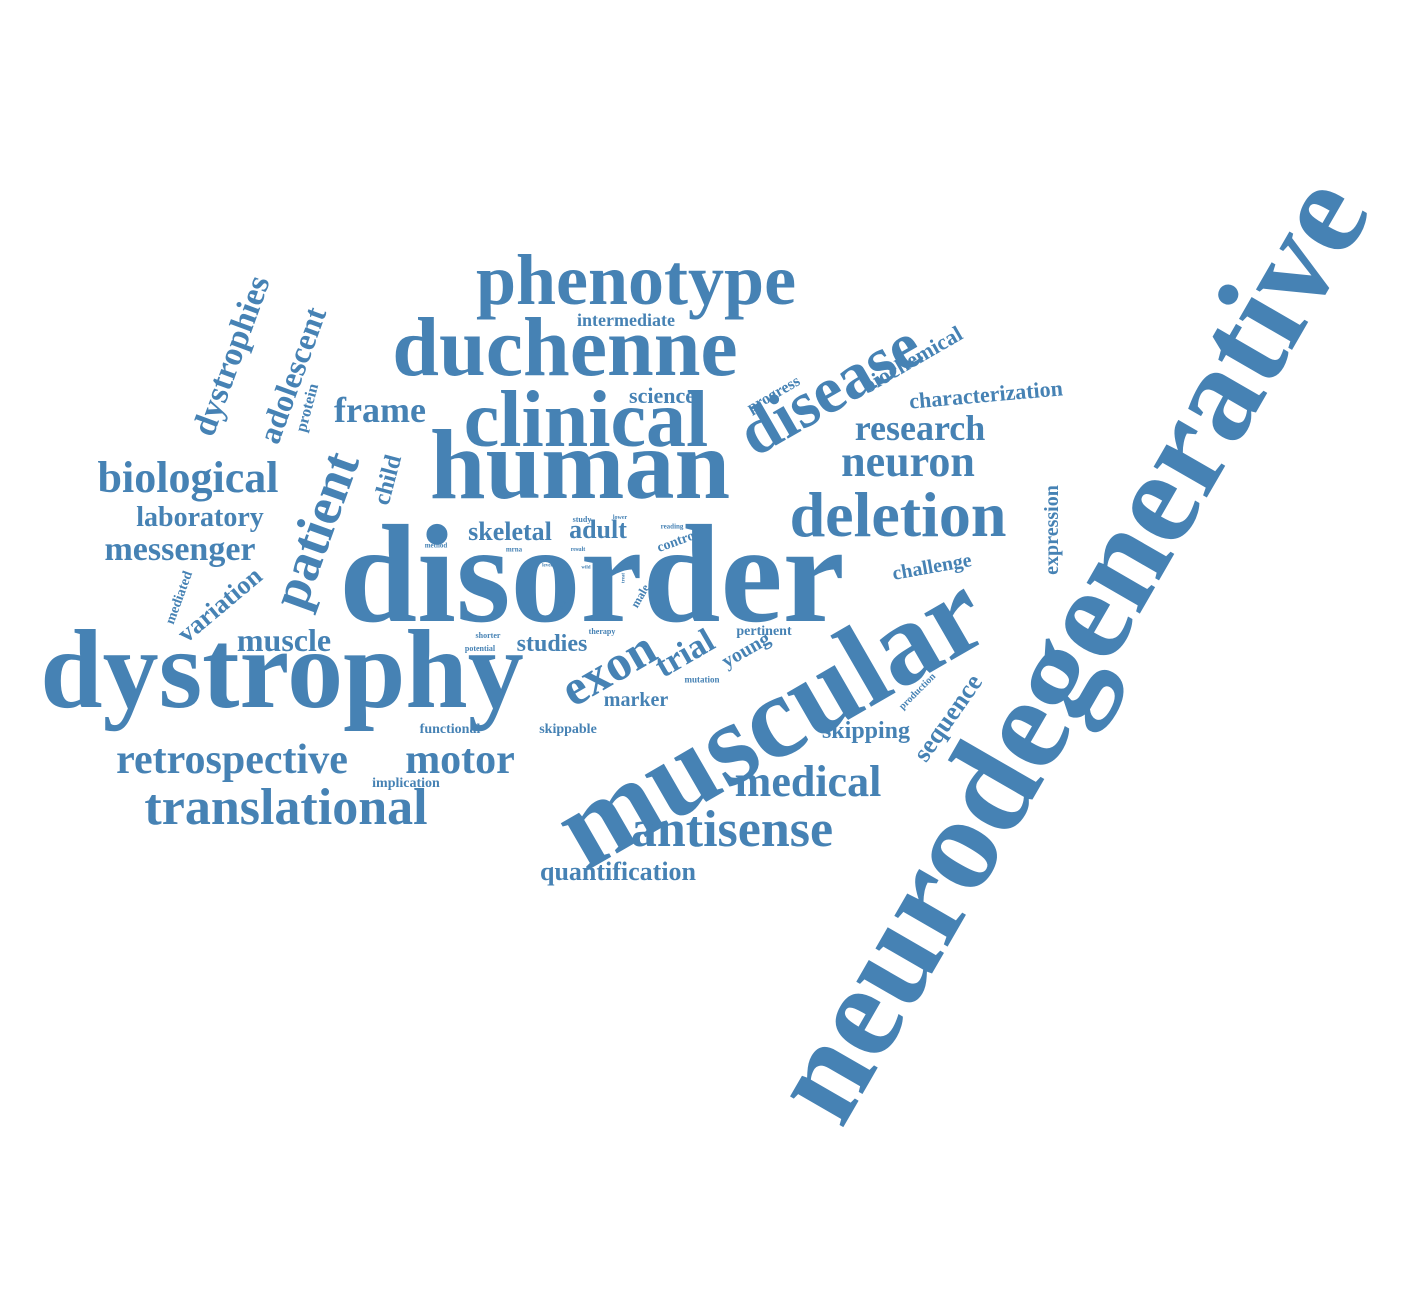 The image size is (1411, 1298). Describe the element at coordinates (808, 781) in the screenshot. I see `word-medical: medical` at that location.